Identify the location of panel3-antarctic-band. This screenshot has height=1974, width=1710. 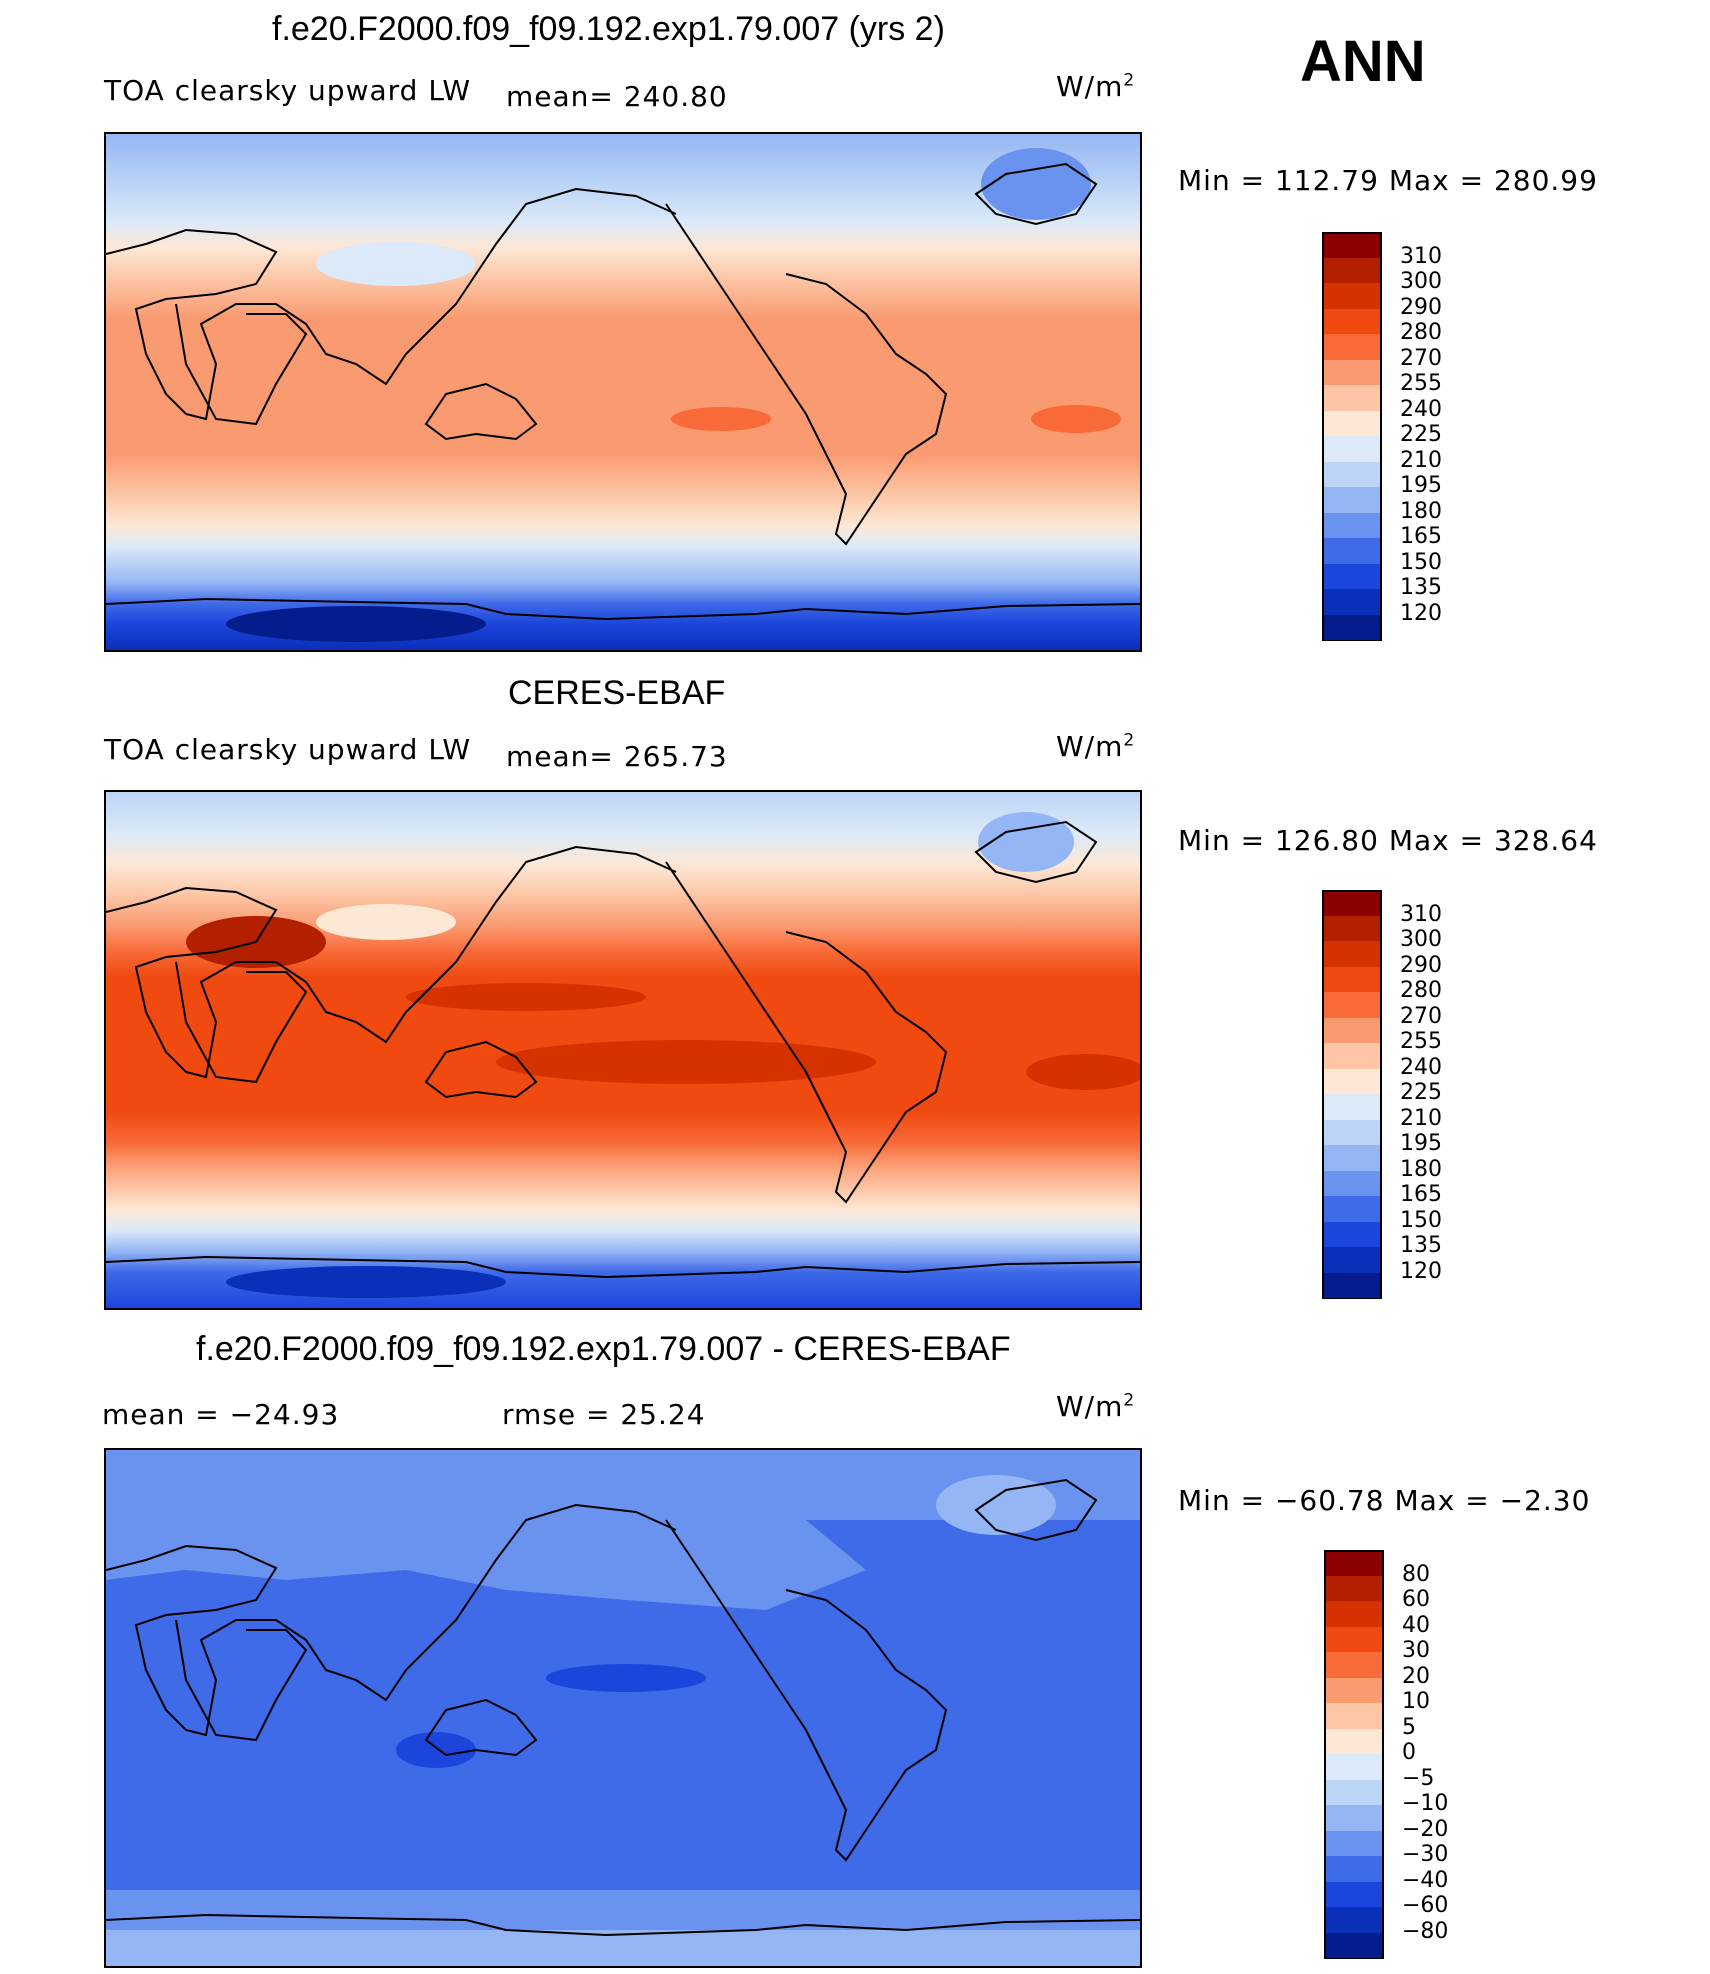
(623, 1948).